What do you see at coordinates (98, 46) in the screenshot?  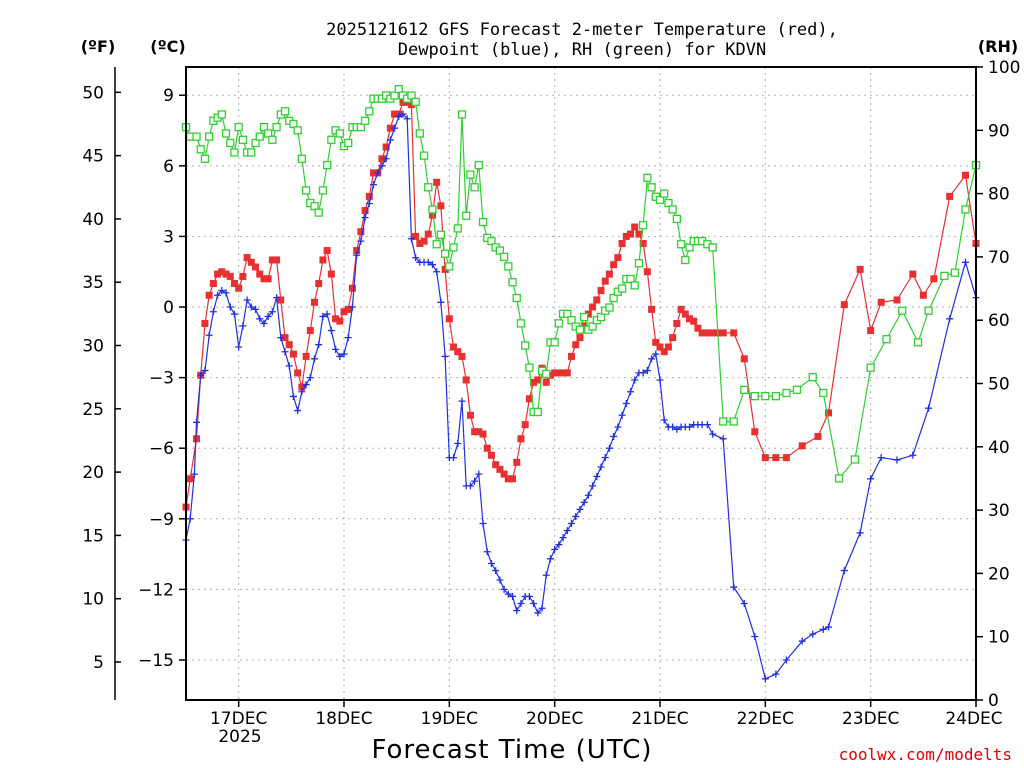 I see `fahrenheit-unit-label: (ºF)` at bounding box center [98, 46].